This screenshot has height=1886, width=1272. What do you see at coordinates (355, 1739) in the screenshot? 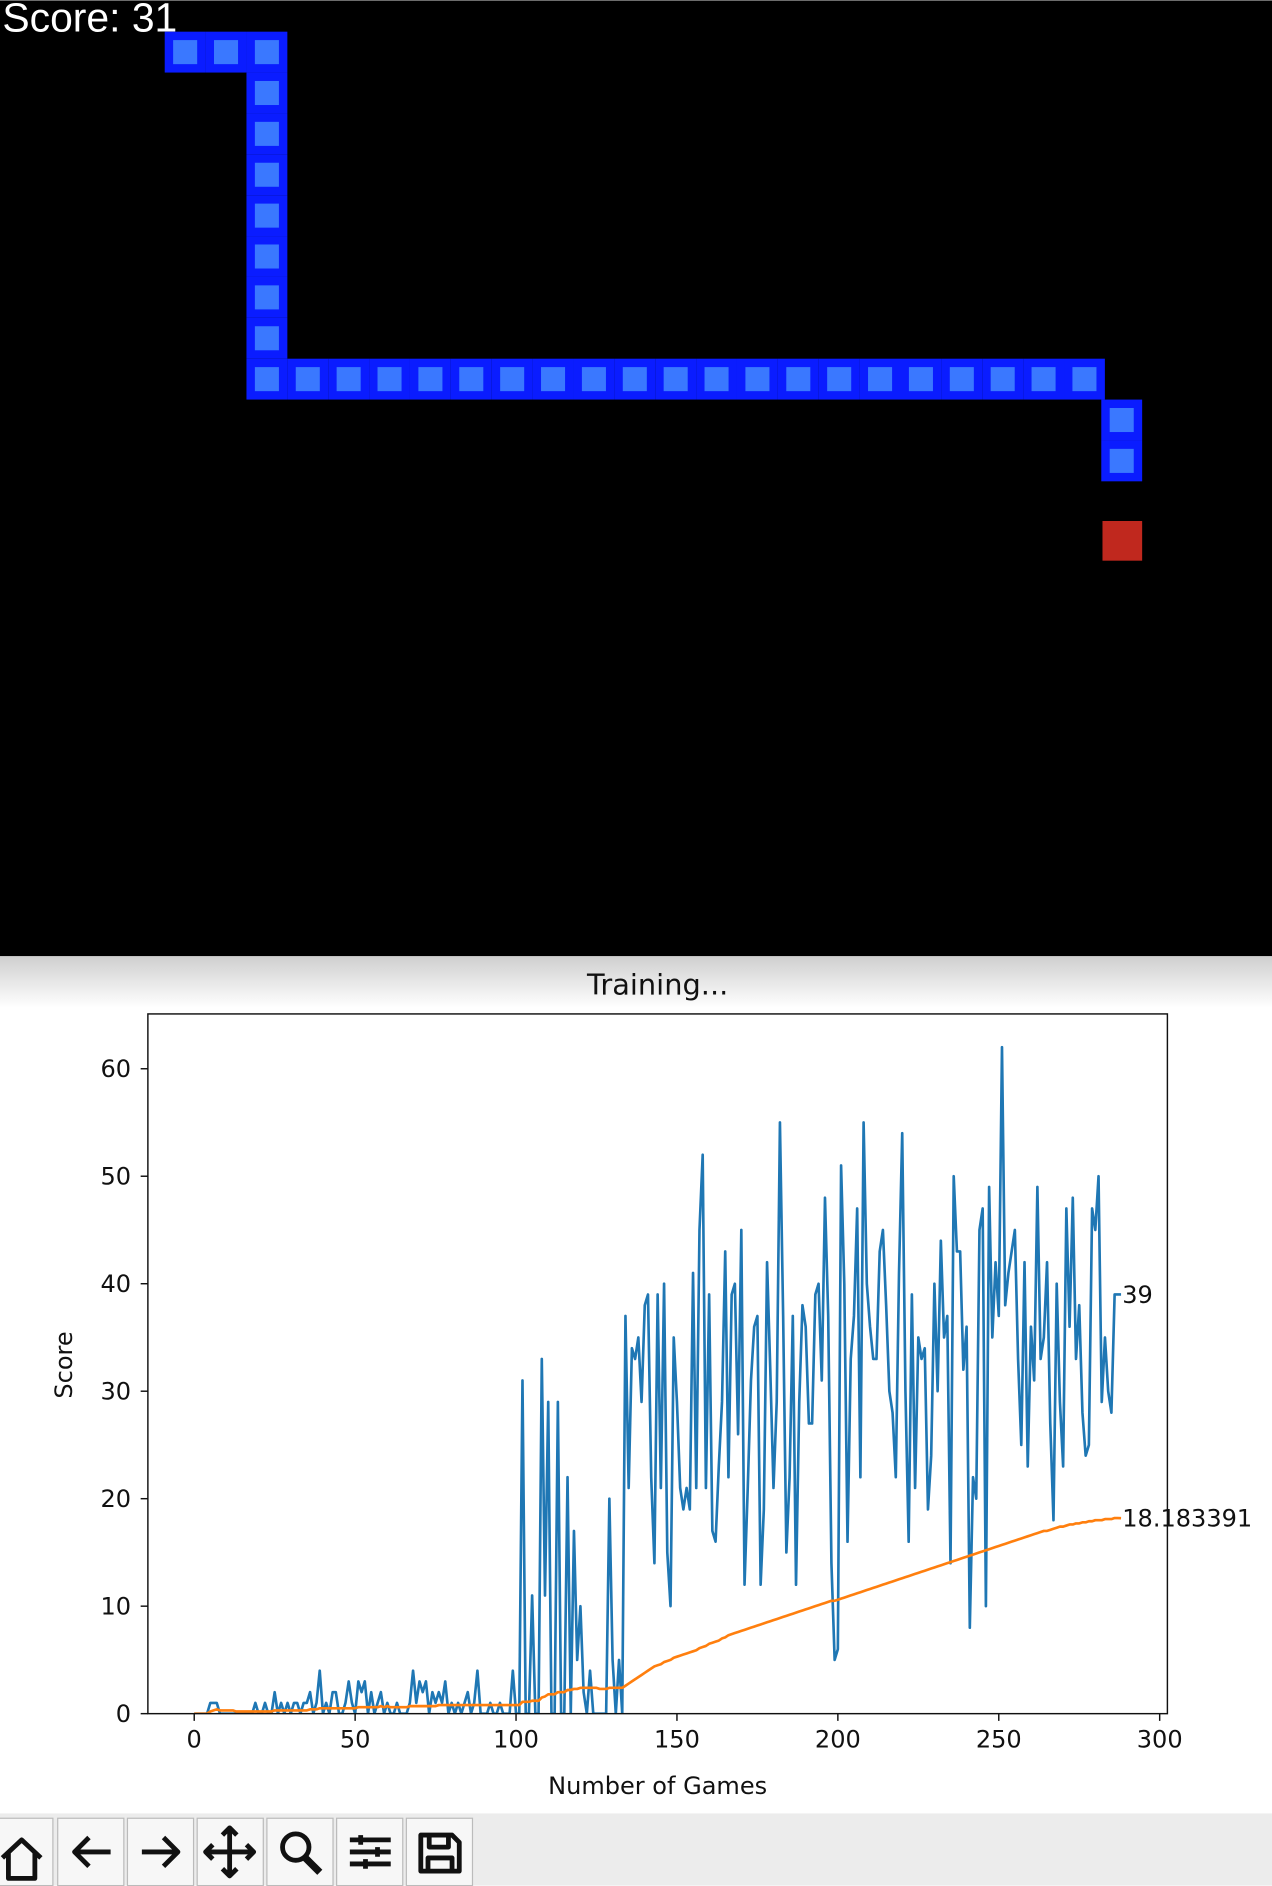
I see `x-tick-label: 50` at bounding box center [355, 1739].